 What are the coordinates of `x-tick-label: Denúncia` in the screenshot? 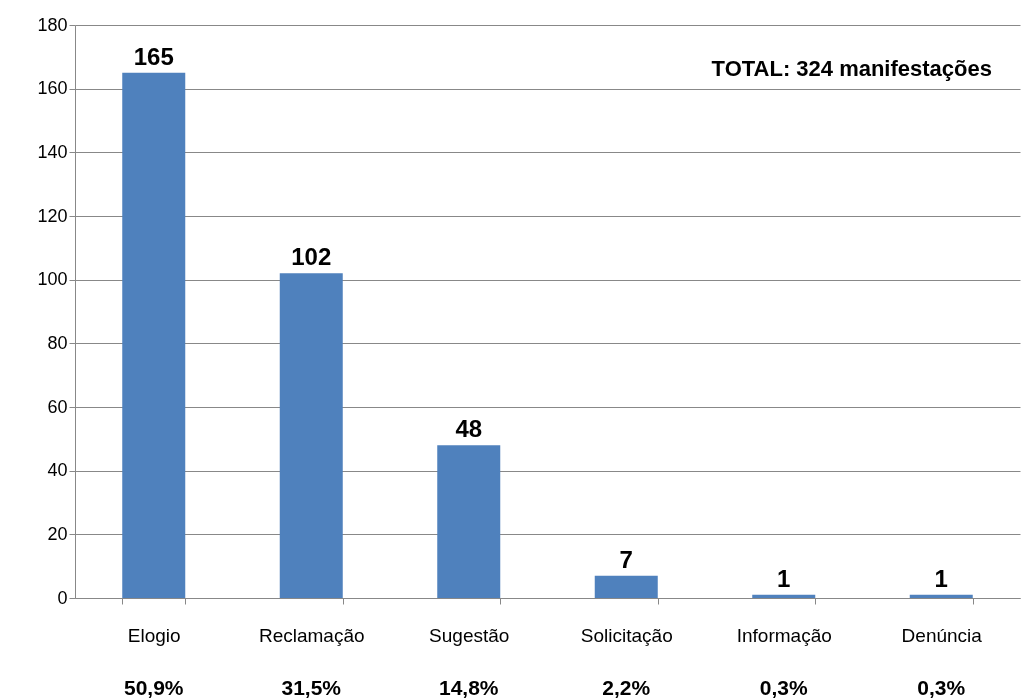 It's located at (942, 635).